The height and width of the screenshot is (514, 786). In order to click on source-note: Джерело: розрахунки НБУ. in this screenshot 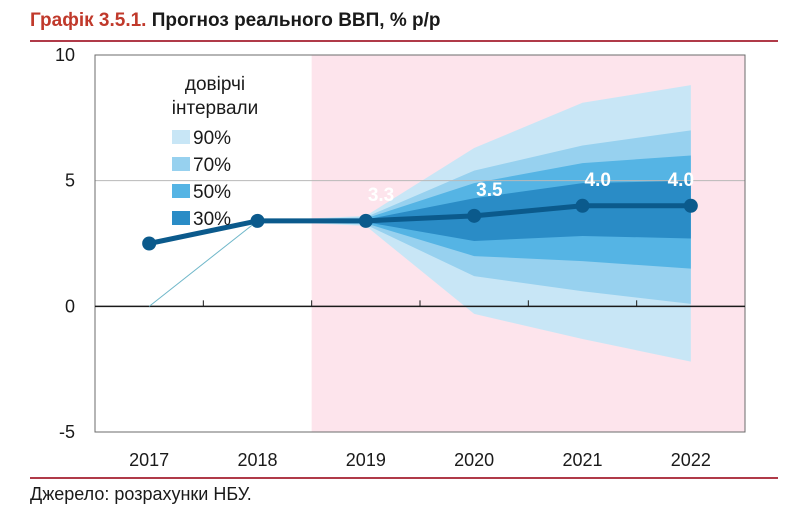, I will do `click(141, 494)`.